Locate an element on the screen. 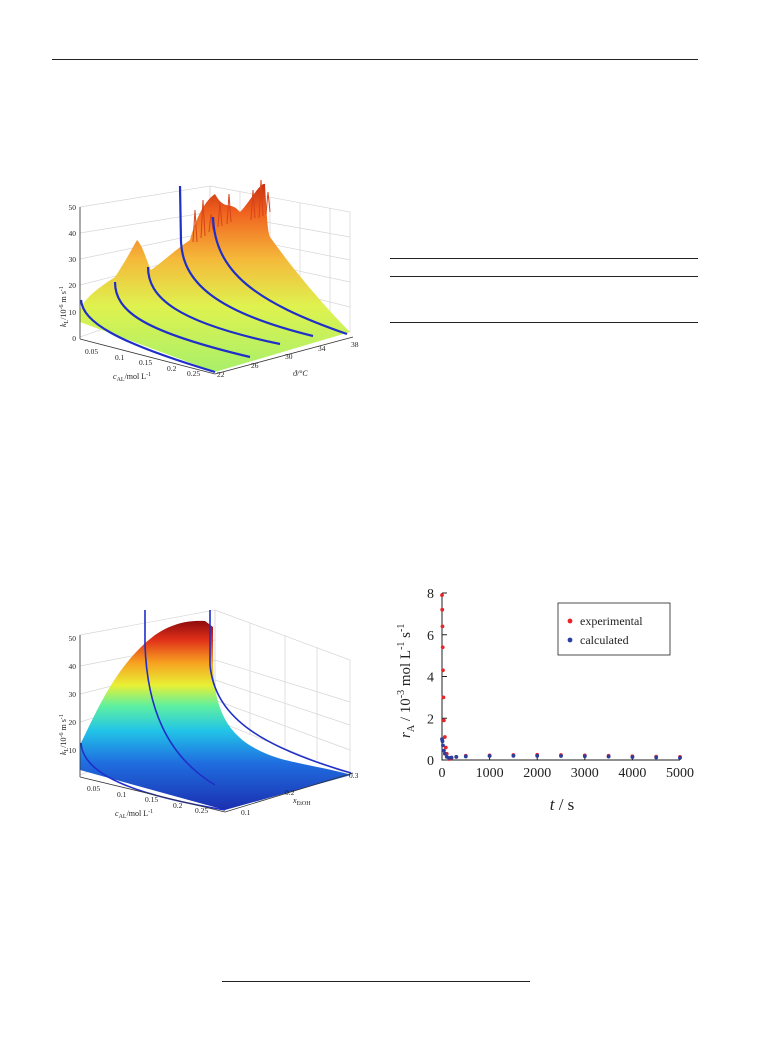 Image resolution: width=775 pixels, height=1043 pixels. fig1-isolines is located at coordinates (213, 279).